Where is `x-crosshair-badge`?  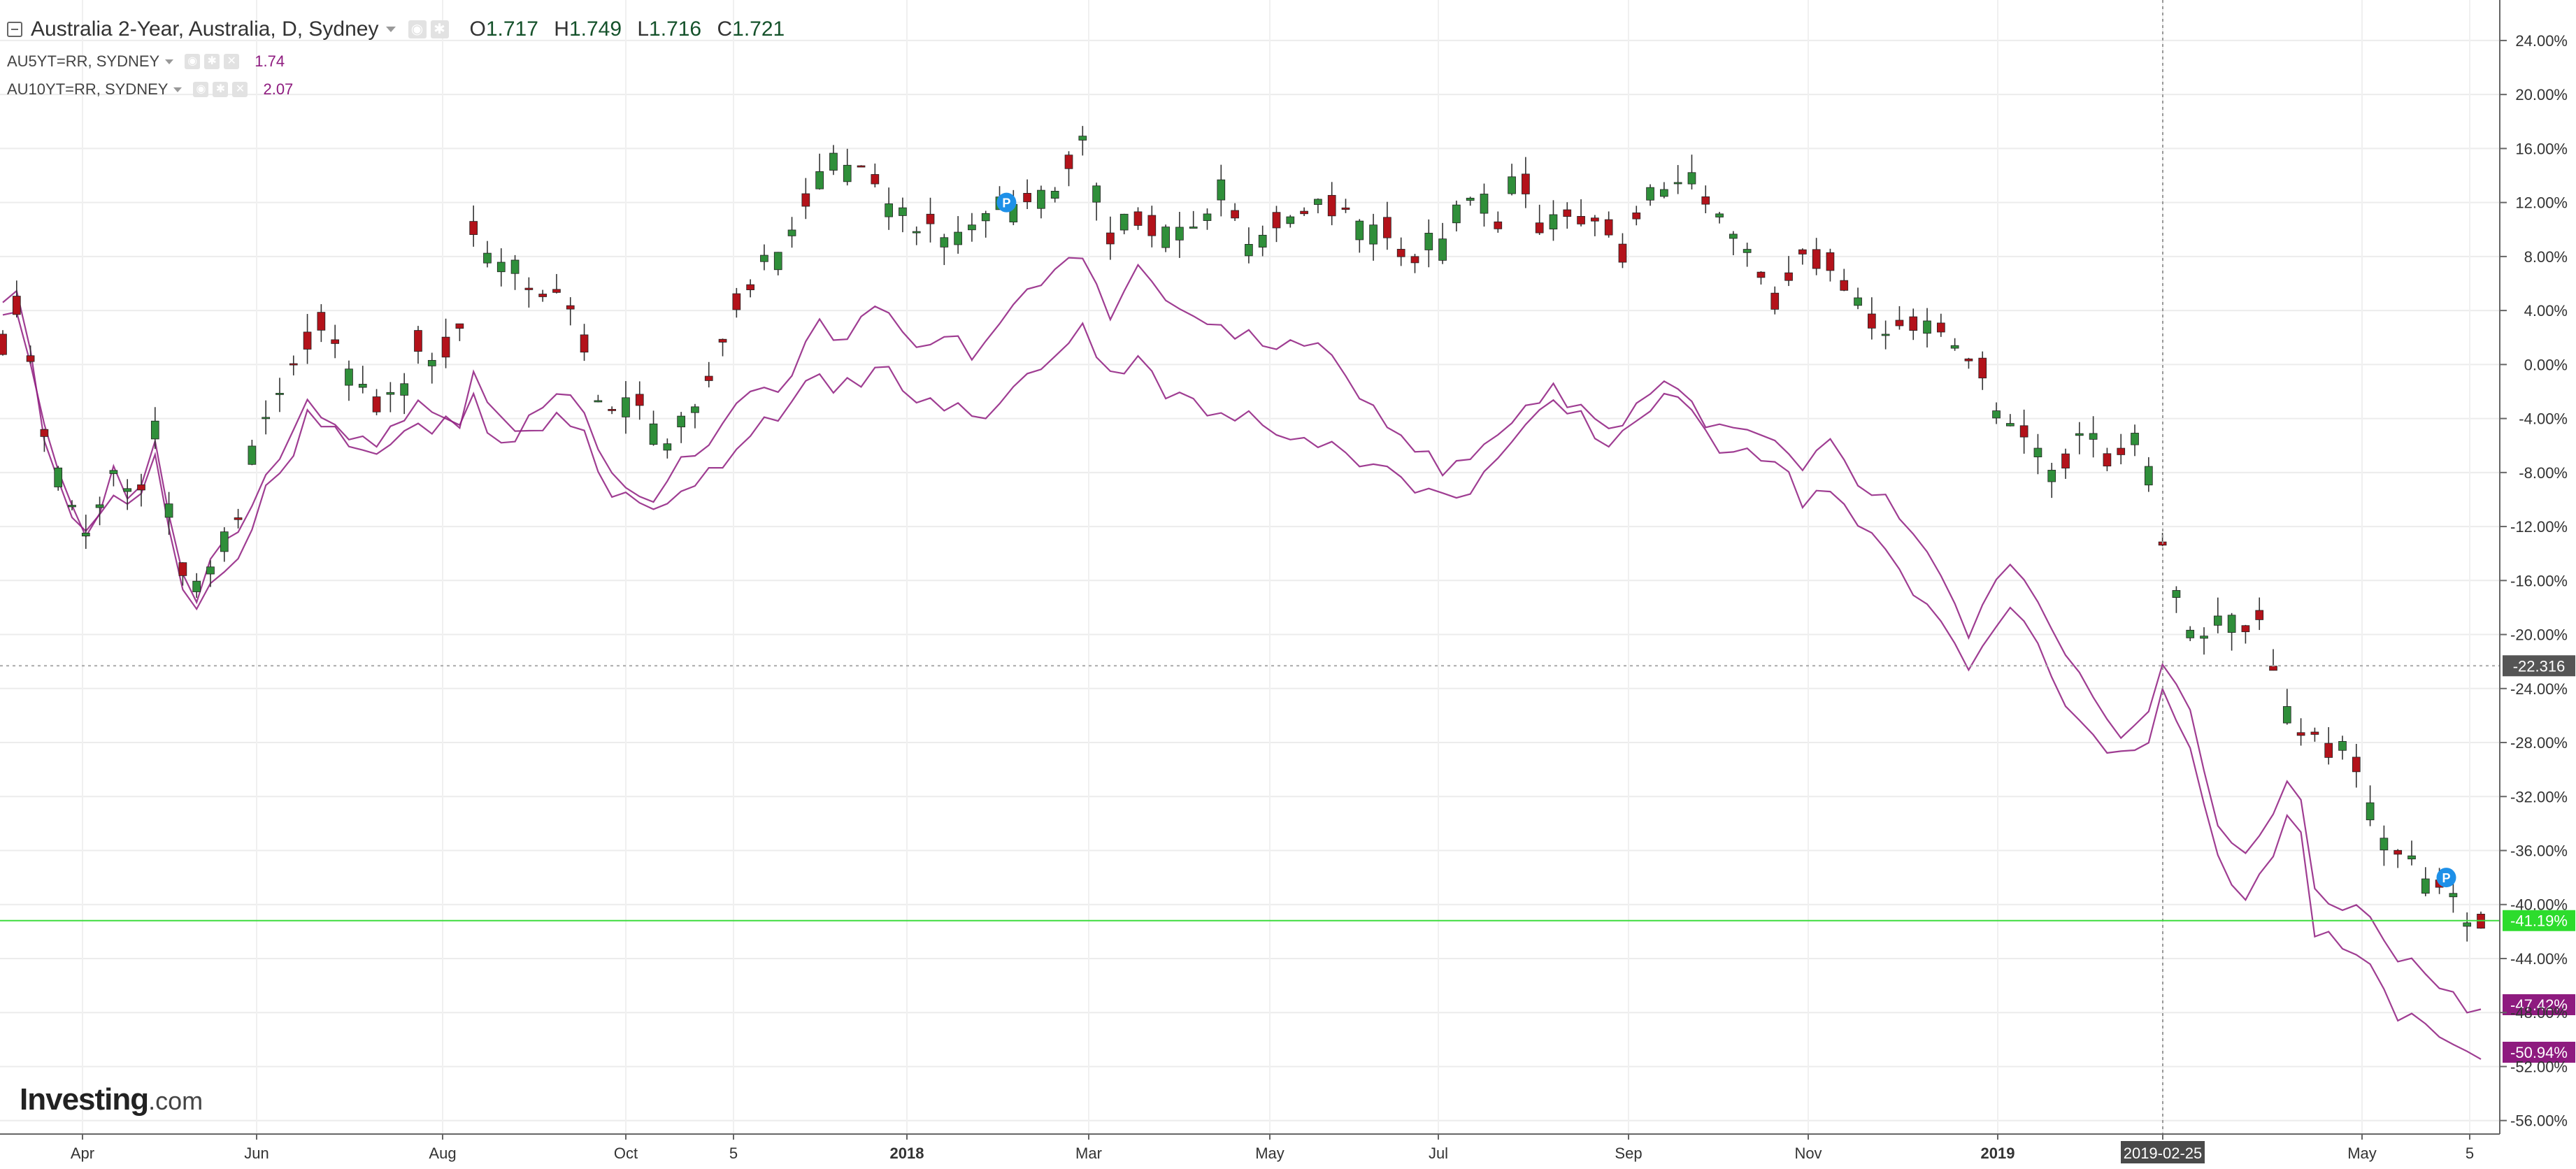 x-crosshair-badge is located at coordinates (2163, 1152).